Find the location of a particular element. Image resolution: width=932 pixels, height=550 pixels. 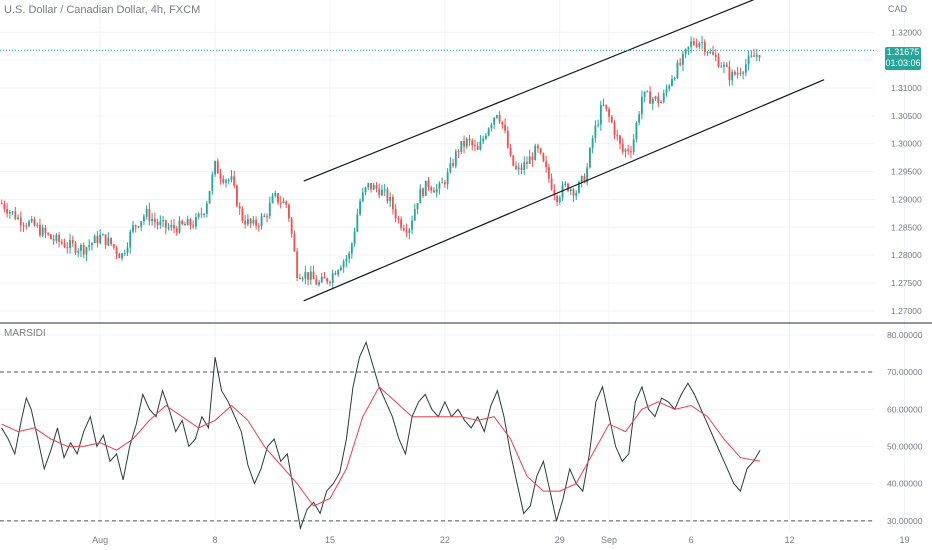

x-tick-label: Sep is located at coordinates (609, 540).